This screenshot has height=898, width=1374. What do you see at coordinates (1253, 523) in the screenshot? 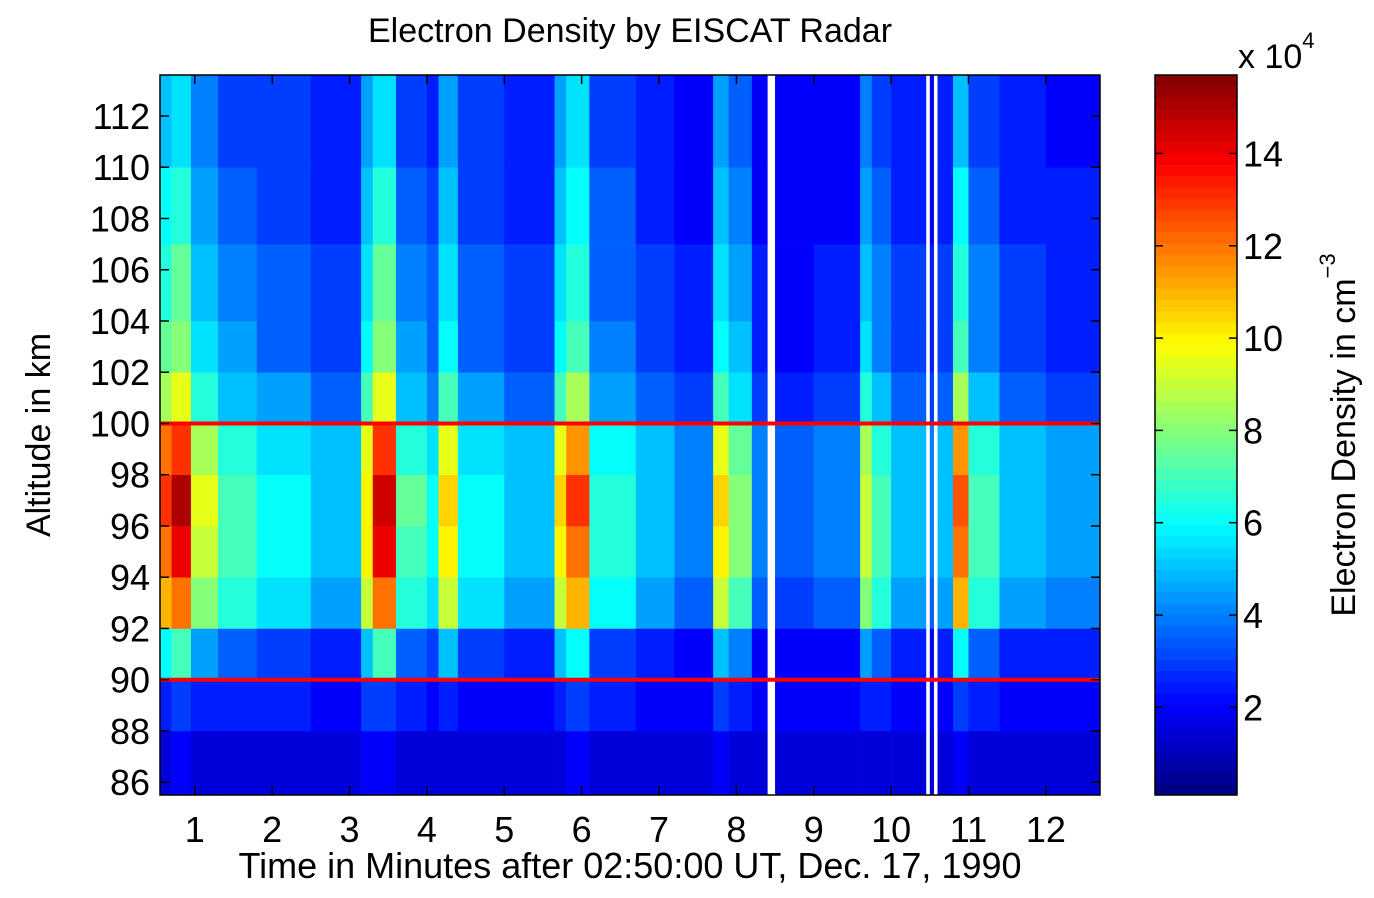
I see `colorbar-tick-label: 6` at bounding box center [1253, 523].